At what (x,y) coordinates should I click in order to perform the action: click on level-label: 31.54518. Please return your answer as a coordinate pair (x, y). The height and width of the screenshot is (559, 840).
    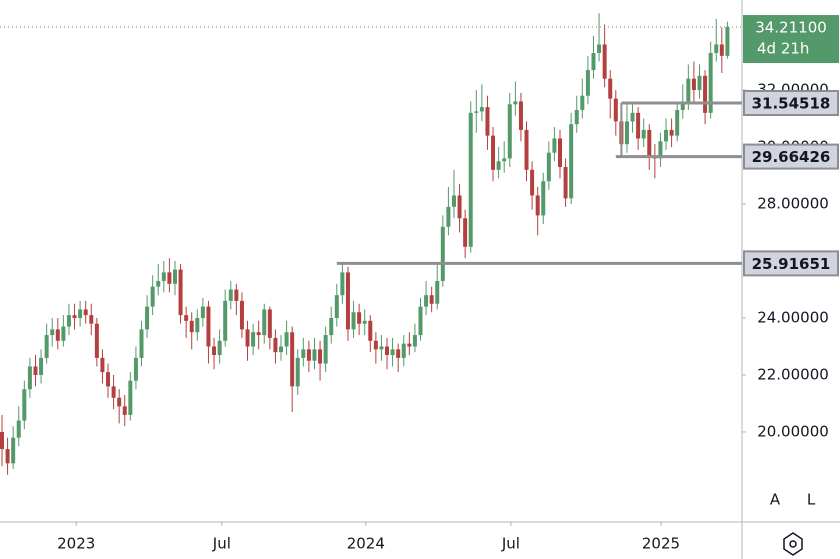
    Looking at the image, I should click on (791, 103).